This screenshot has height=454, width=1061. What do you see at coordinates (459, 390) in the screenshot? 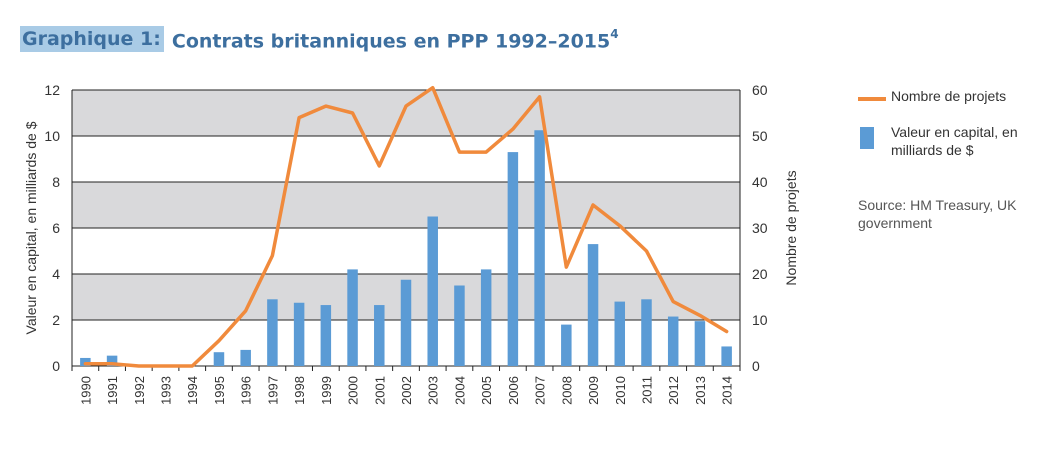
I see `x-tick-label: 2004` at bounding box center [459, 390].